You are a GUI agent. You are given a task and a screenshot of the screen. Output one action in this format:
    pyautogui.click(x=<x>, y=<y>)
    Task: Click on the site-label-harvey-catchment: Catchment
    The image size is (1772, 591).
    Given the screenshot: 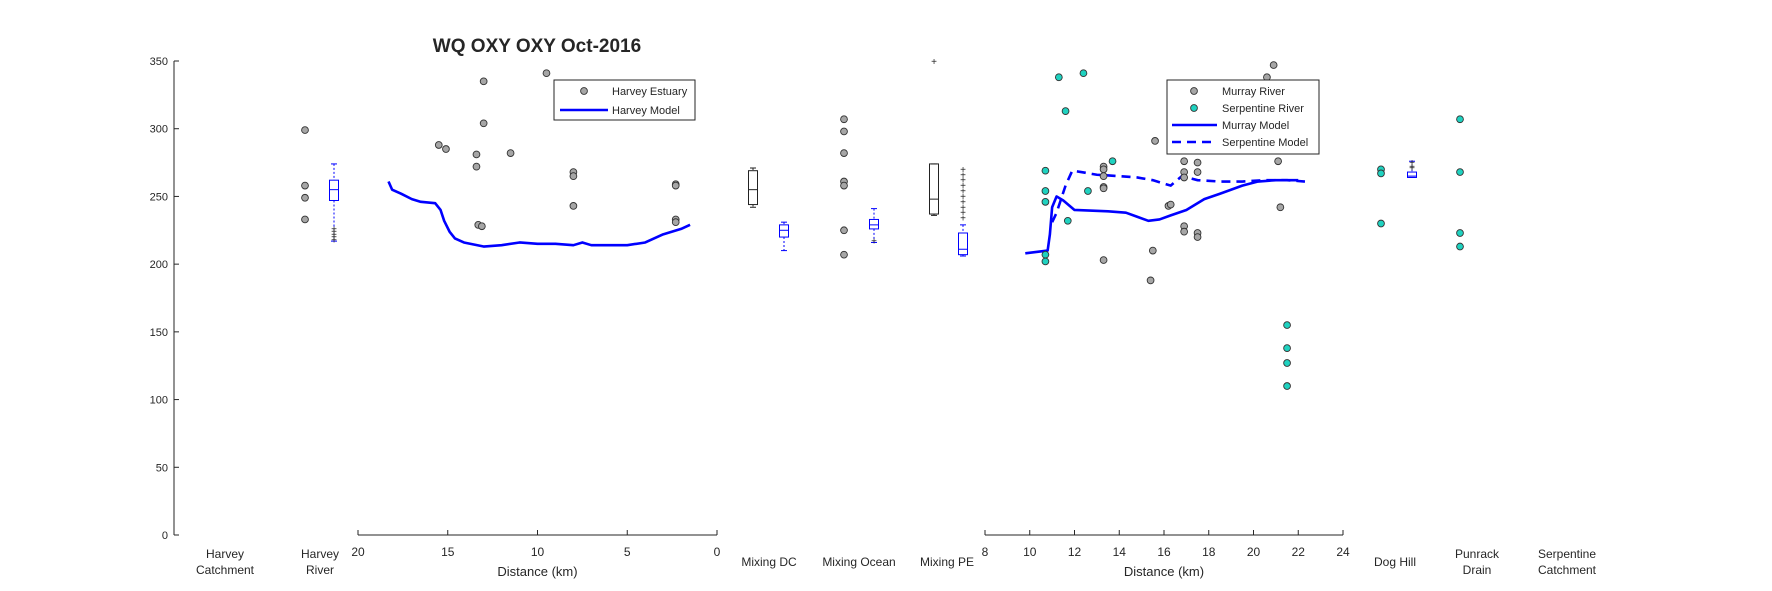 What is the action you would take?
    pyautogui.click(x=225, y=570)
    